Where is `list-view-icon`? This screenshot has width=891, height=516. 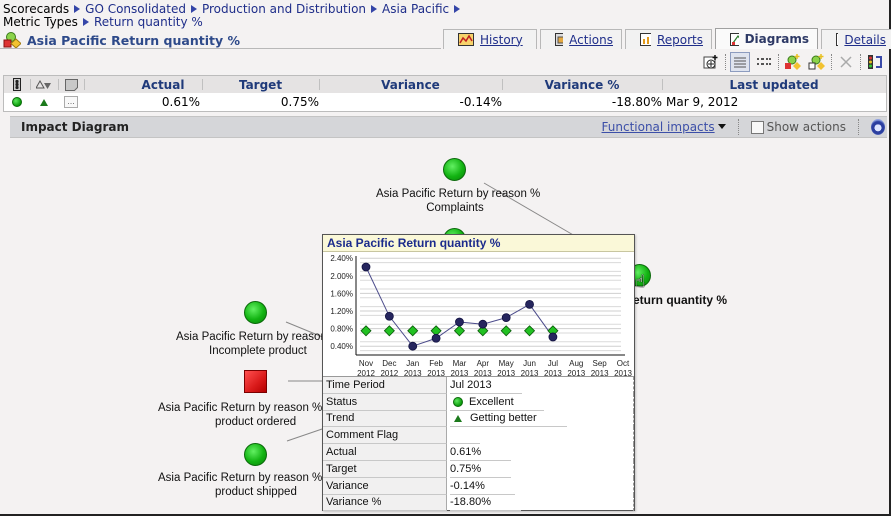
list-view-icon is located at coordinates (740, 62).